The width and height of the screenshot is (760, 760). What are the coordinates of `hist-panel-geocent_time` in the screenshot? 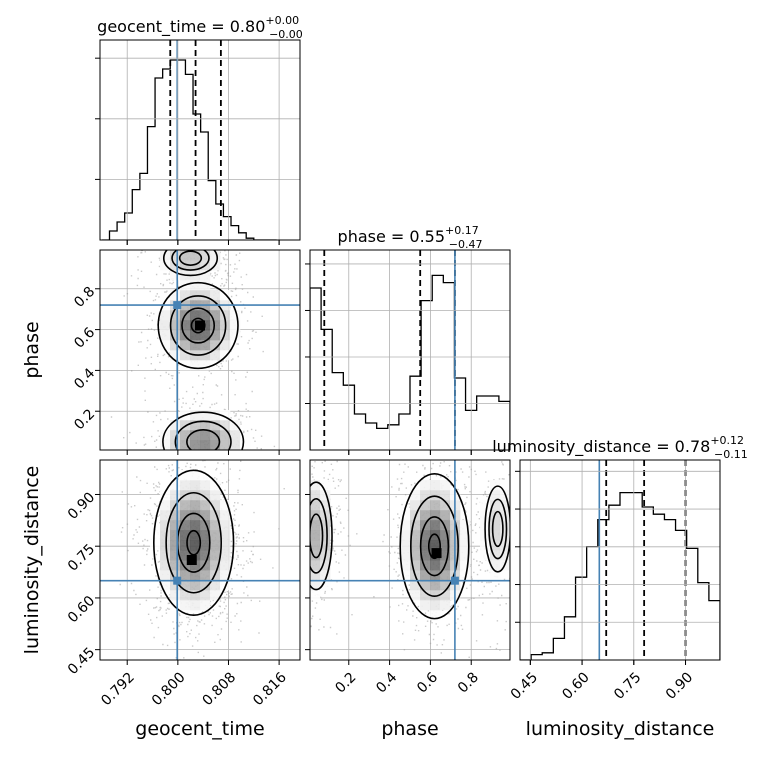 It's located at (189, 140).